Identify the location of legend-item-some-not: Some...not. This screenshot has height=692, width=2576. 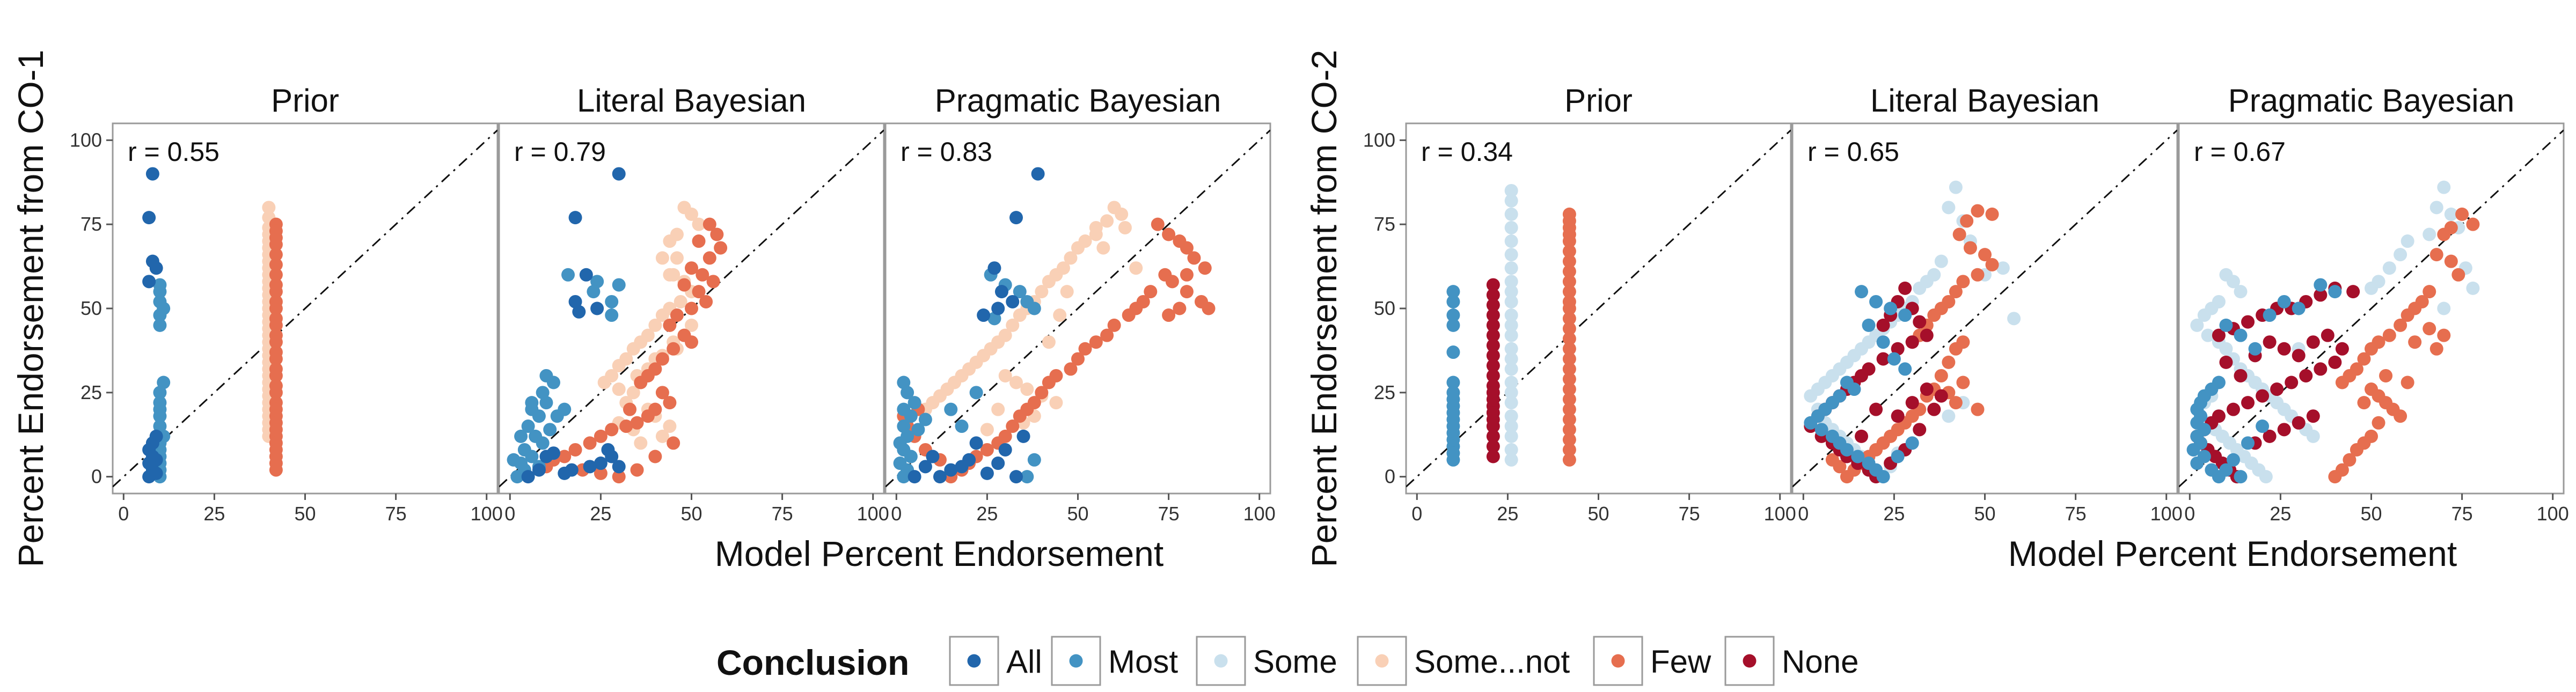
(1463, 661).